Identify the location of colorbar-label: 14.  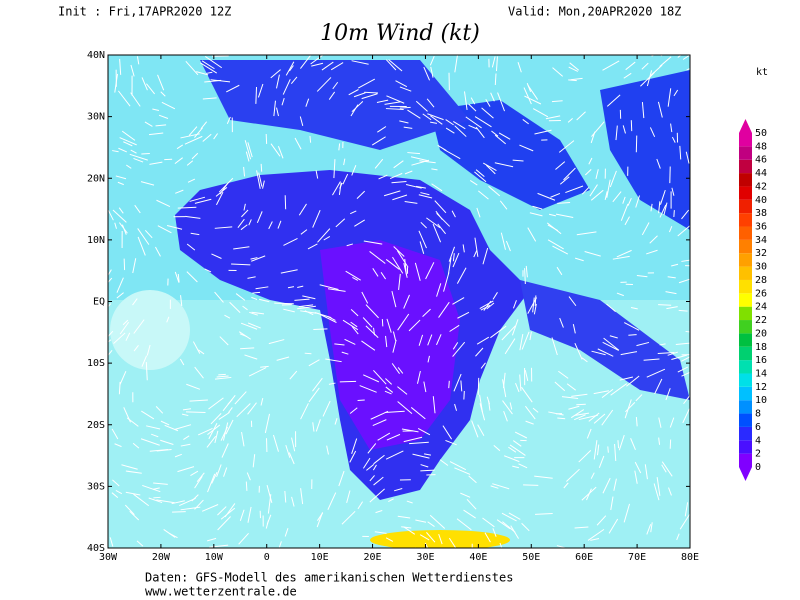
(761, 373).